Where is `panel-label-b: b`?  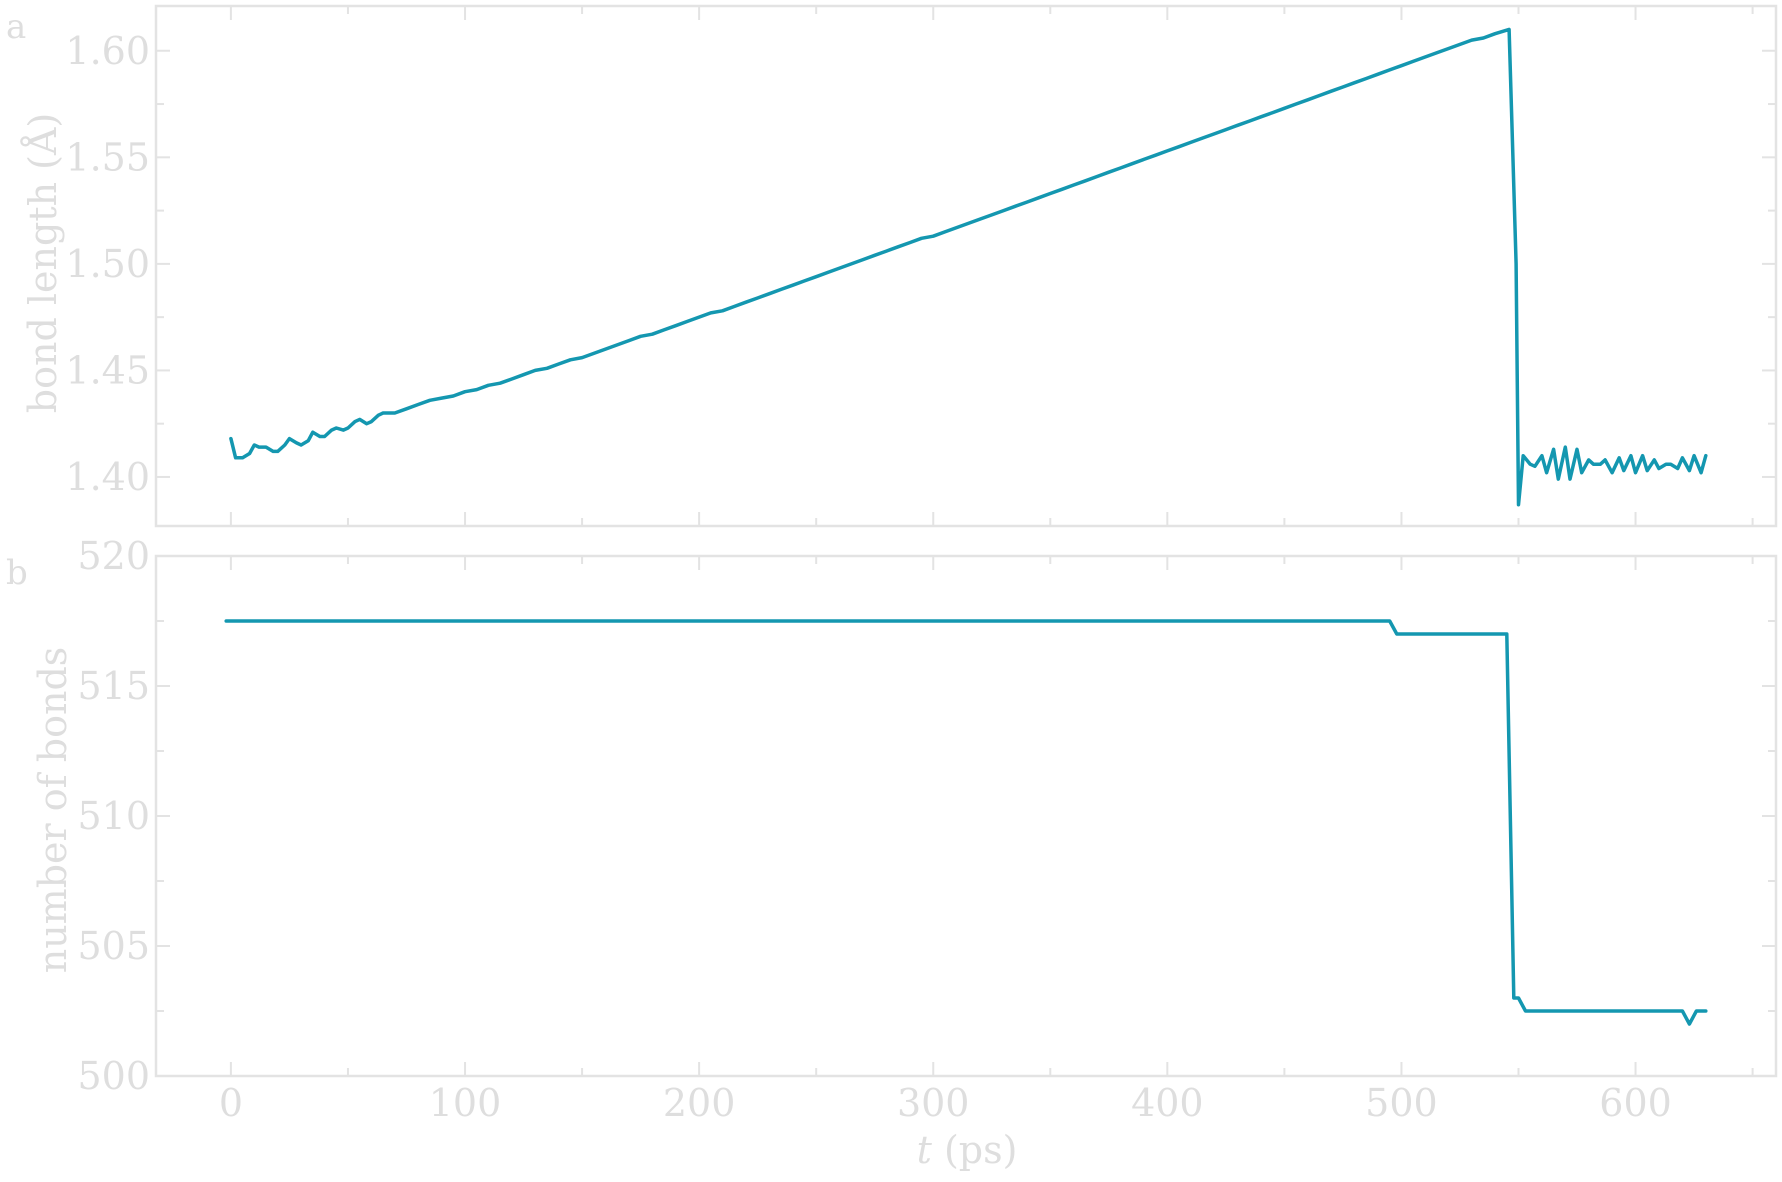
panel-label-b: b is located at coordinates (17, 573).